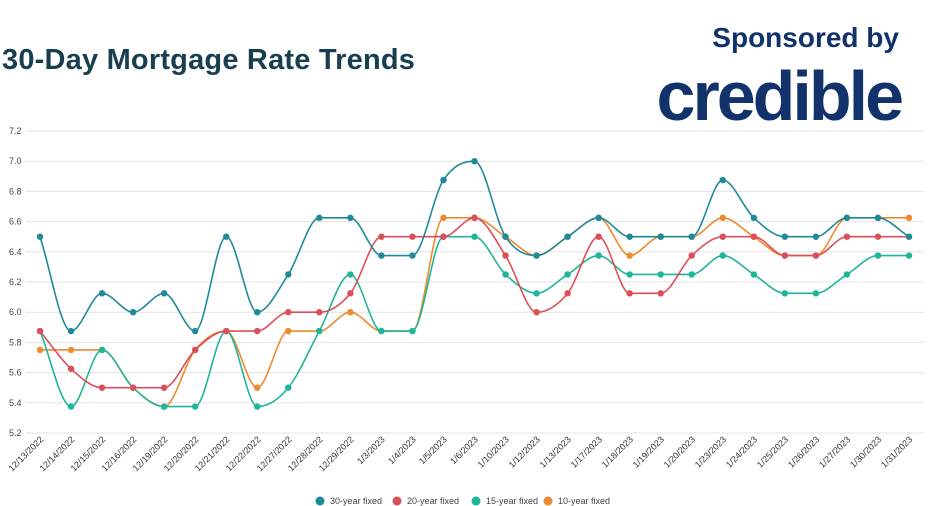  What do you see at coordinates (803, 451) in the screenshot?
I see `x-tick-label: 1/26/2023` at bounding box center [803, 451].